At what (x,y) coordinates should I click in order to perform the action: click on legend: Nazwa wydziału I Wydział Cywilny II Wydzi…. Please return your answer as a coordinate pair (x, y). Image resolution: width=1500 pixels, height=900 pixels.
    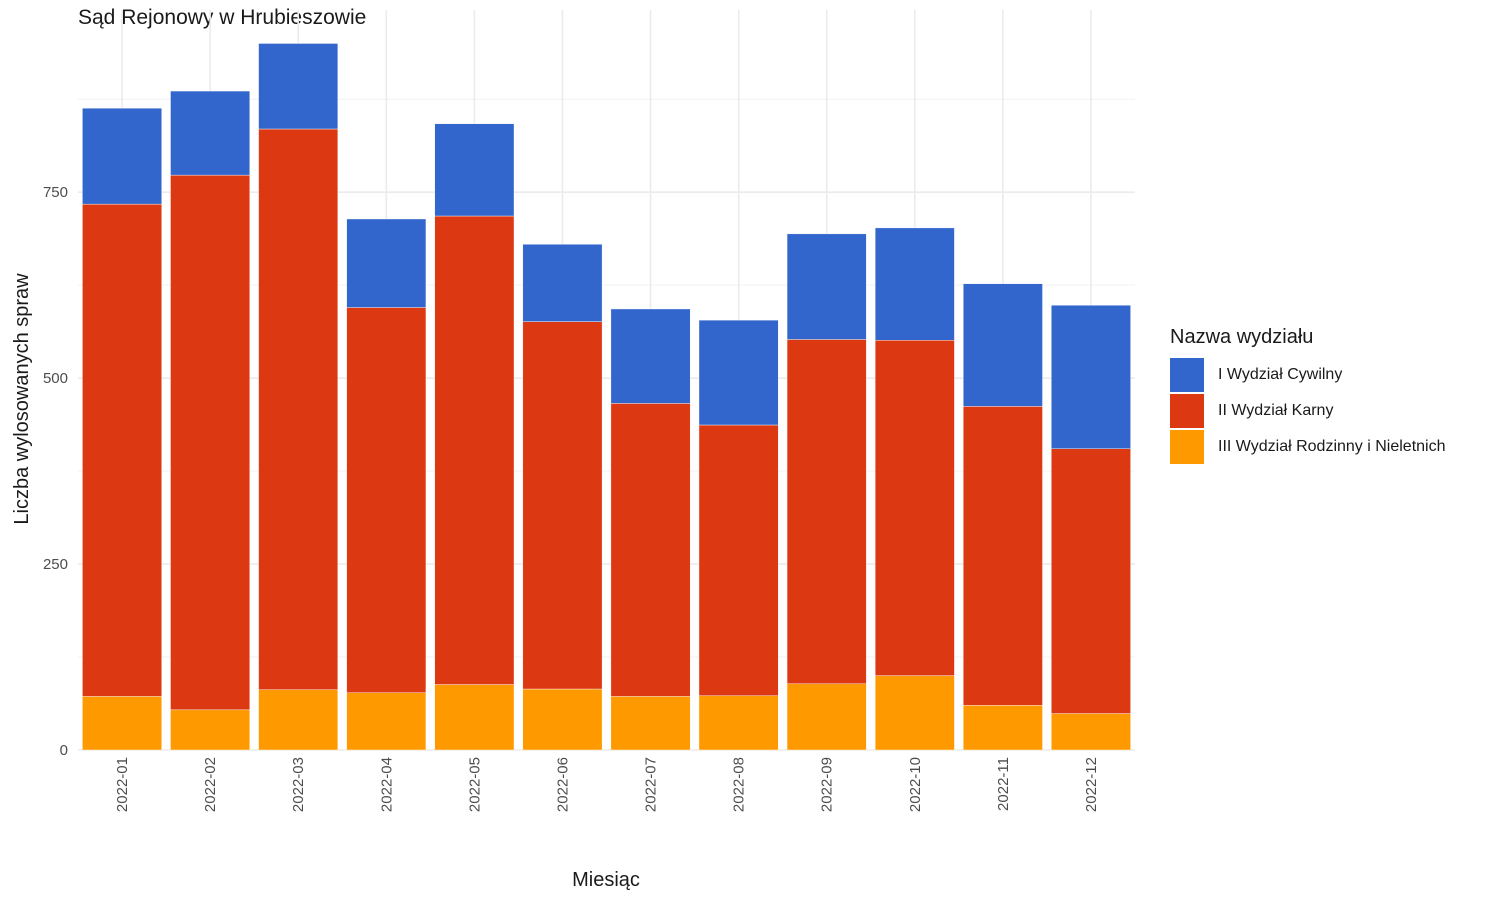
    Looking at the image, I should click on (1308, 395).